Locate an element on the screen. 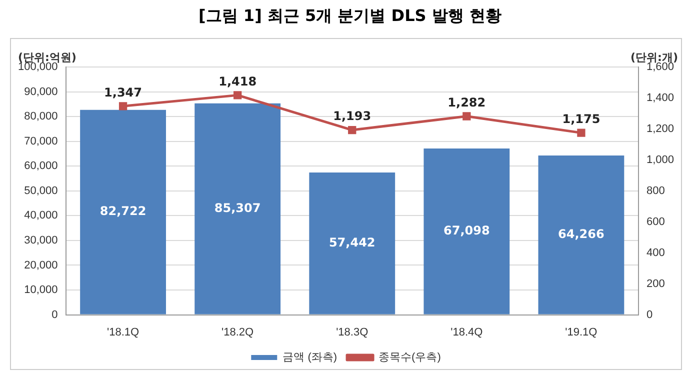 The width and height of the screenshot is (700, 382). chart-title: [그림 1] 최근 5개 분기별 DLS 발행 현황 is located at coordinates (350, 16).